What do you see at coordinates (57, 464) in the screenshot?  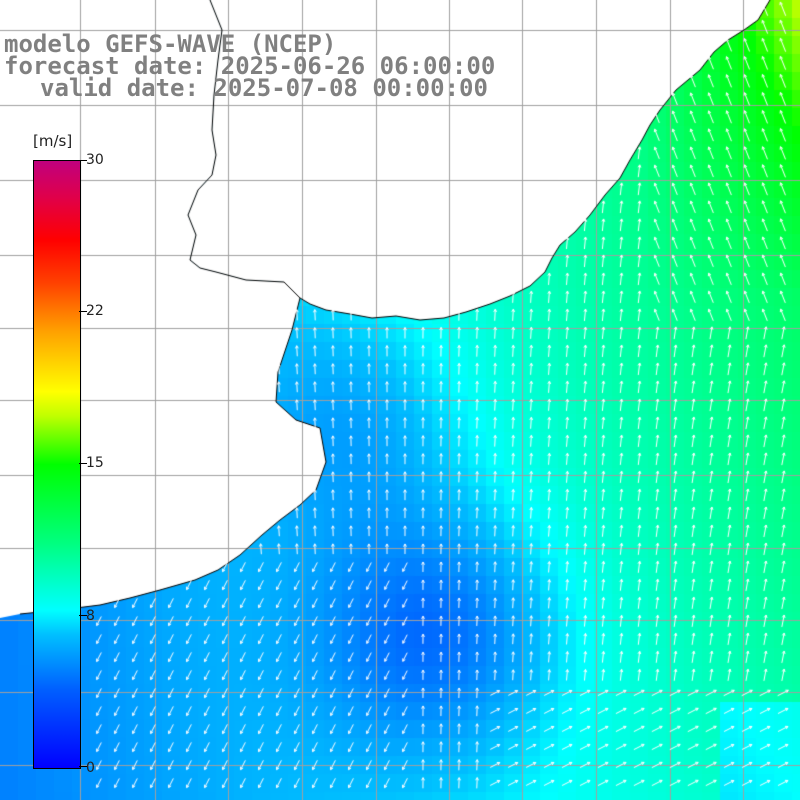 I see `colorbar` at bounding box center [57, 464].